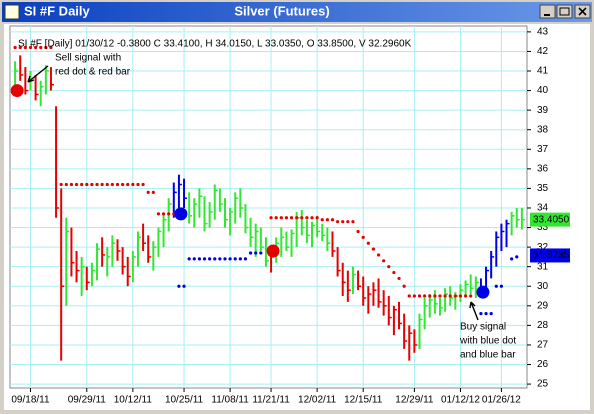  I want to click on x-tick-label: 12/29/11, so click(414, 400).